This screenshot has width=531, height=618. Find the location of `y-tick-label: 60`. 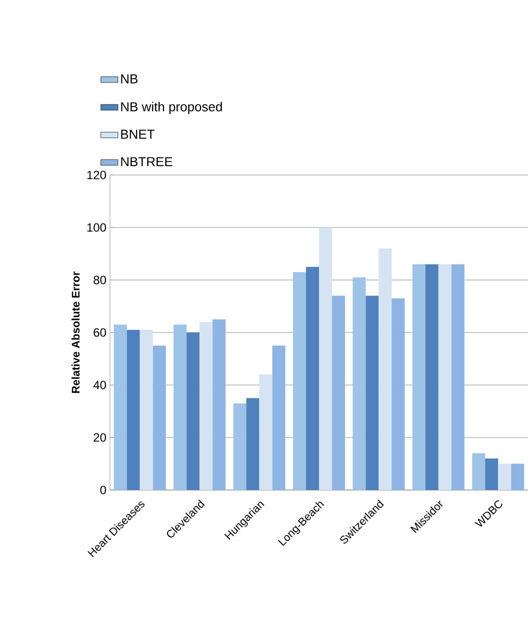

y-tick-label: 60 is located at coordinates (100, 332).